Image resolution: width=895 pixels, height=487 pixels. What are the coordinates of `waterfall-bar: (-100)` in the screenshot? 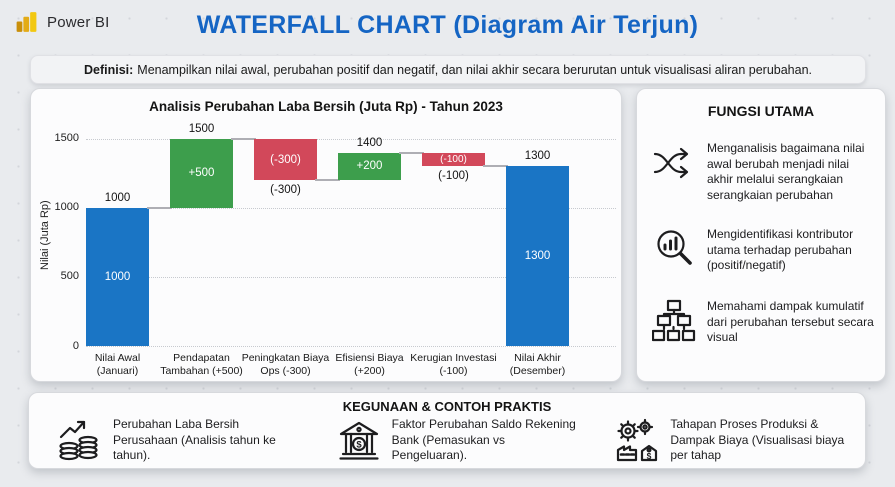 It's located at (453, 159).